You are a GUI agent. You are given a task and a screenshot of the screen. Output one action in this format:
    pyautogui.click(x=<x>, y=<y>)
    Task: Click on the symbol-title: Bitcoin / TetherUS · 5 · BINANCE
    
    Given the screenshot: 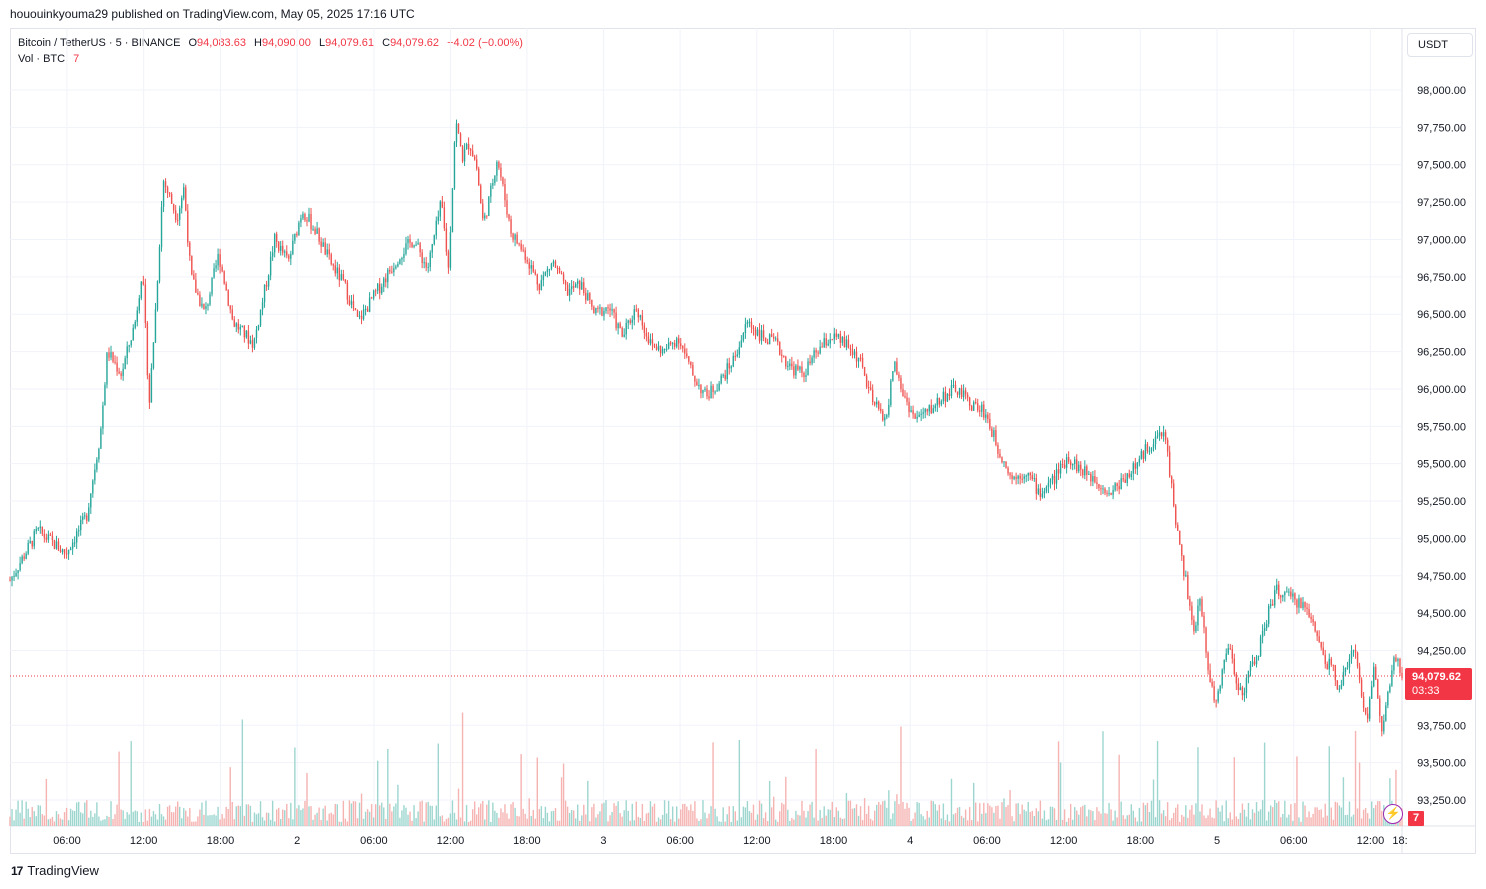 What is the action you would take?
    pyautogui.click(x=99, y=43)
    